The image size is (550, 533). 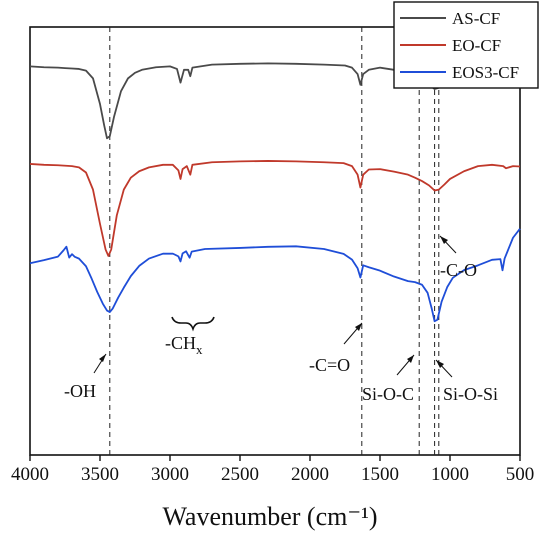 I want to click on chx-label-main: -CH, so click(x=180, y=343).